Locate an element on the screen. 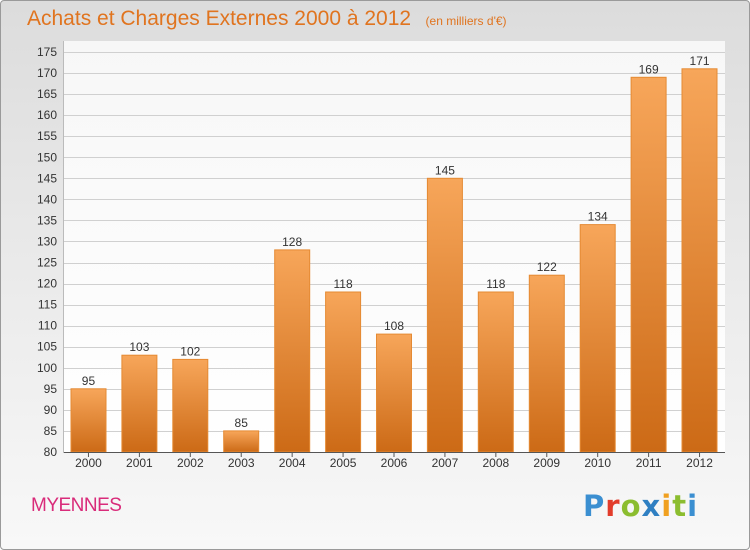 This screenshot has height=550, width=750. y-tick-label: 135 is located at coordinates (47, 220).